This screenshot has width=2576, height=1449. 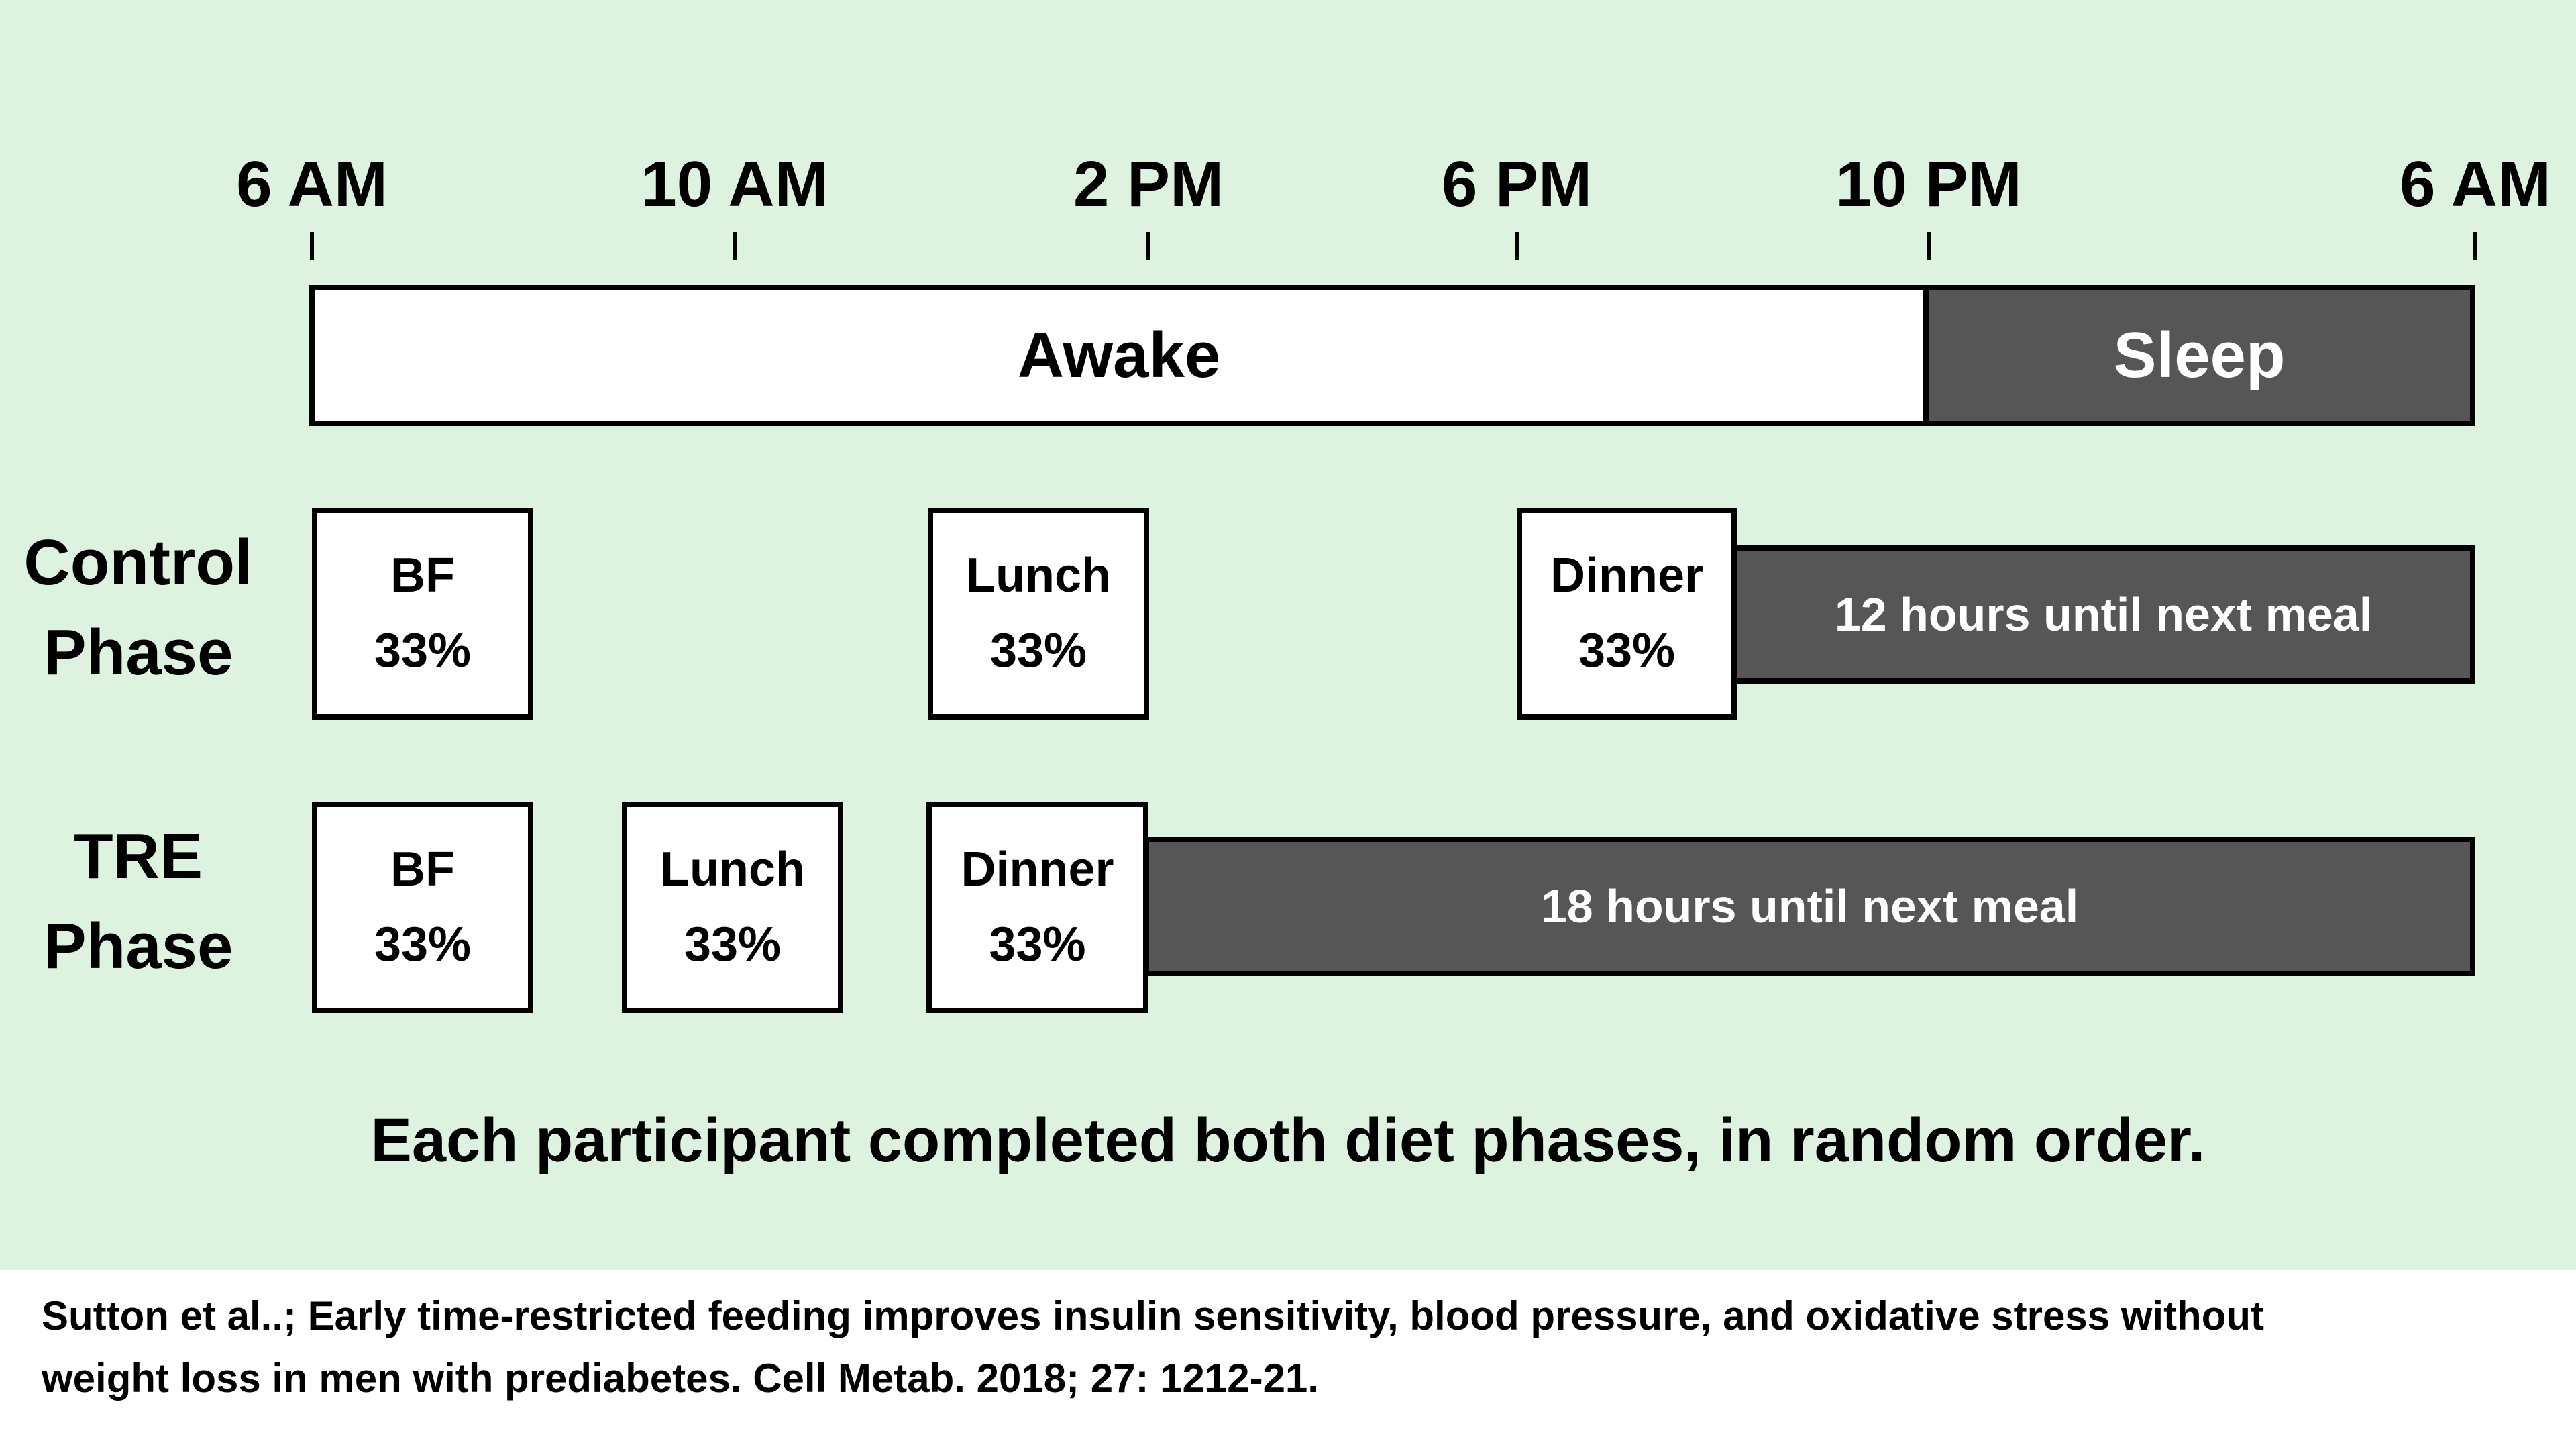 What do you see at coordinates (733, 944) in the screenshot?
I see `tre-lunch-percent: 33%` at bounding box center [733, 944].